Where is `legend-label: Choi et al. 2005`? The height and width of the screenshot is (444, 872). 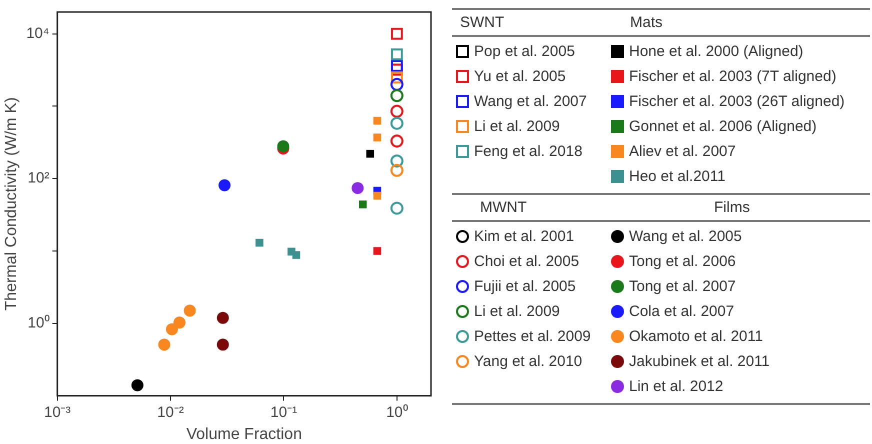
legend-label: Choi et al. 2005 is located at coordinates (527, 261).